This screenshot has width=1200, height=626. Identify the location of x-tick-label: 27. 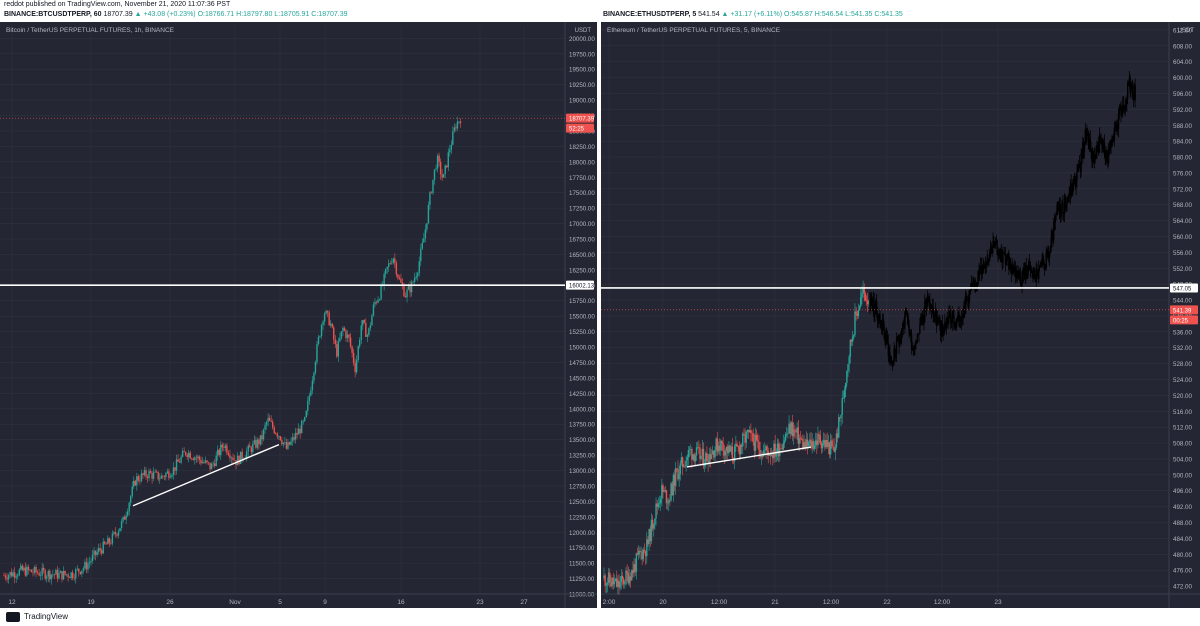
(524, 602).